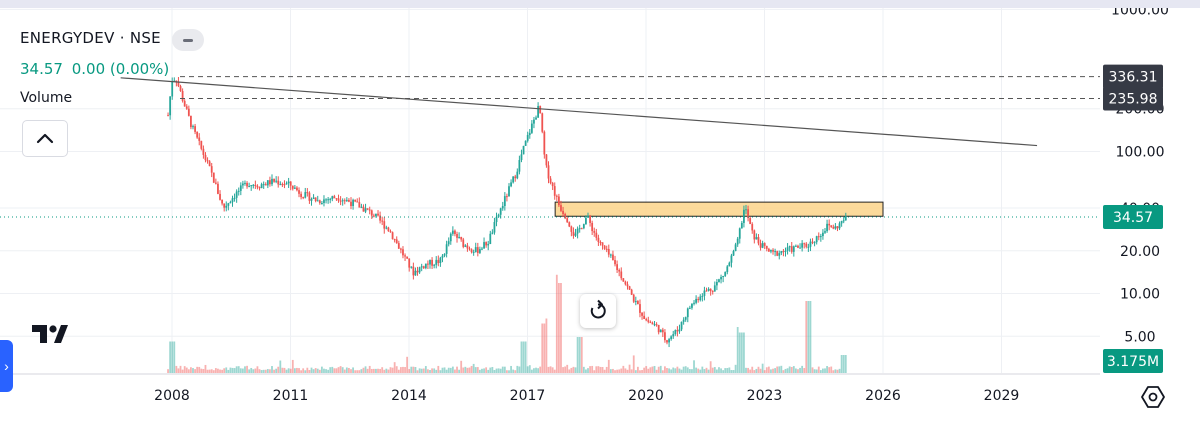  What do you see at coordinates (50, 334) in the screenshot?
I see `tradingview-logo-icon` at bounding box center [50, 334].